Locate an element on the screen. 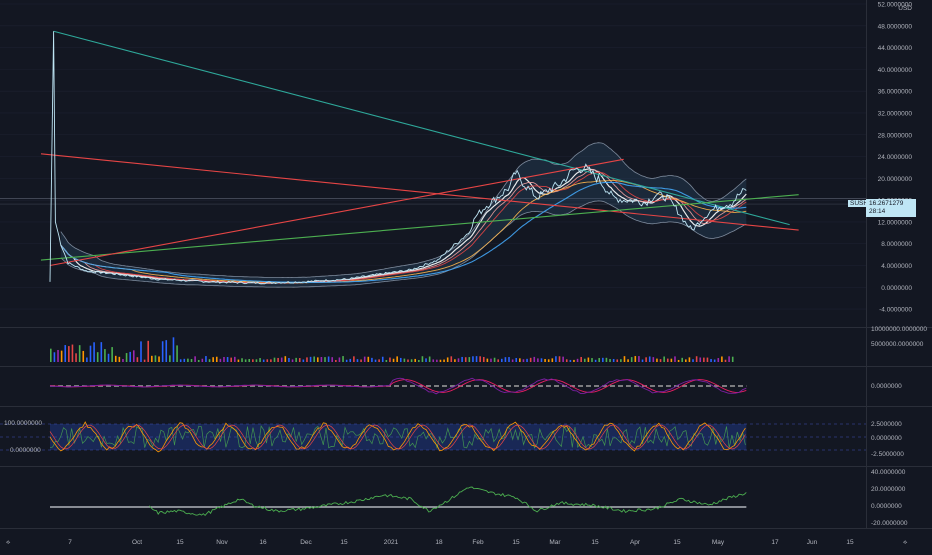 This screenshot has width=932, height=555. price-tick-label: 44.0000000 is located at coordinates (895, 48).